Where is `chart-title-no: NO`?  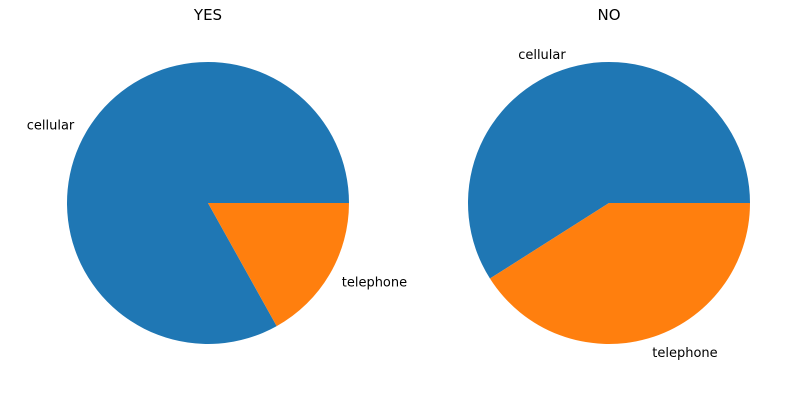
chart-title-no: NO is located at coordinates (608, 15).